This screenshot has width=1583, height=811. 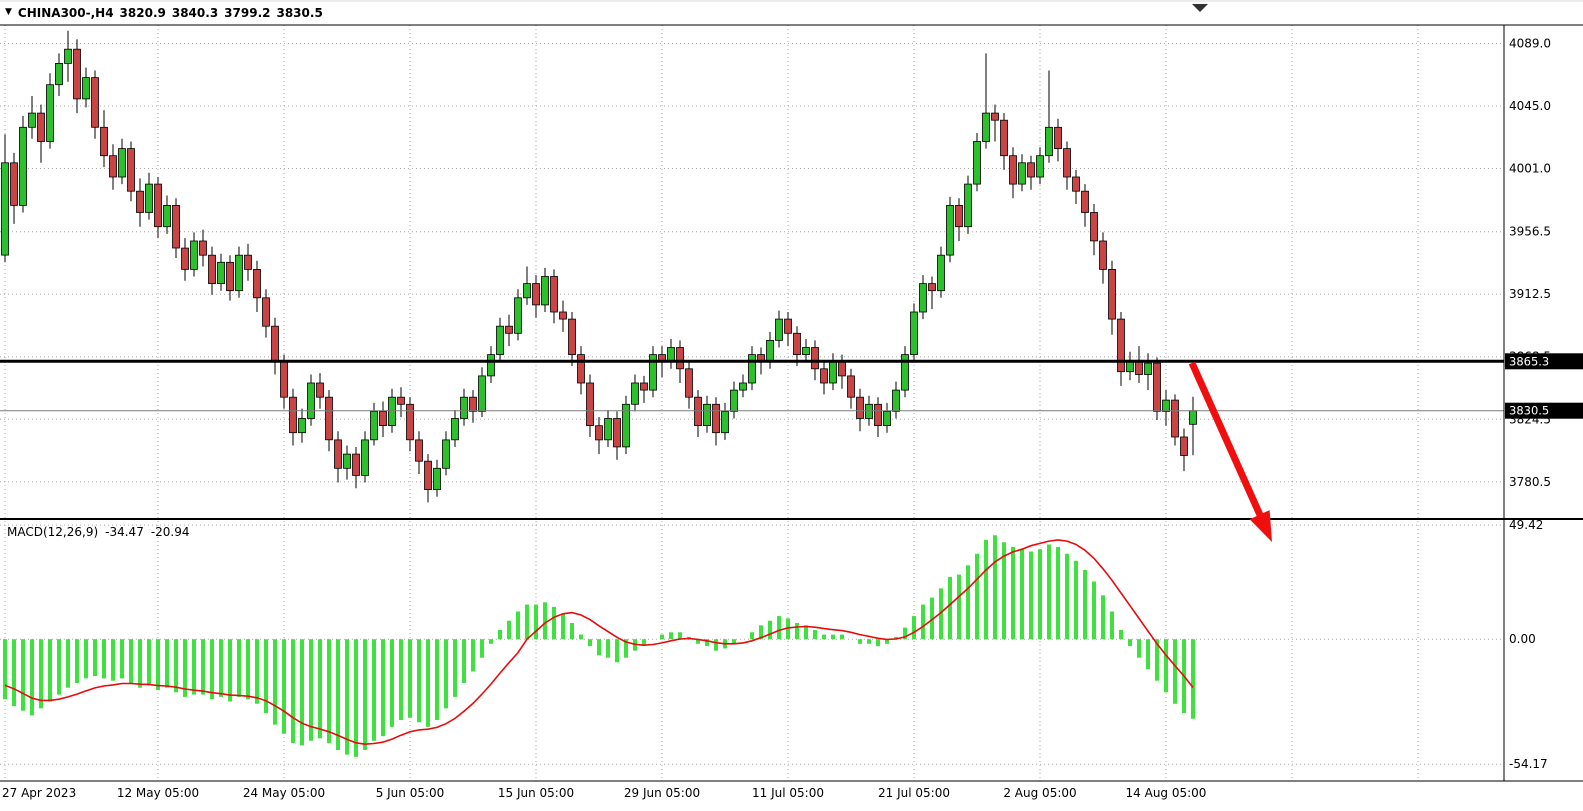 I want to click on date-tick-label: 5 Jun 05:00, so click(x=410, y=793).